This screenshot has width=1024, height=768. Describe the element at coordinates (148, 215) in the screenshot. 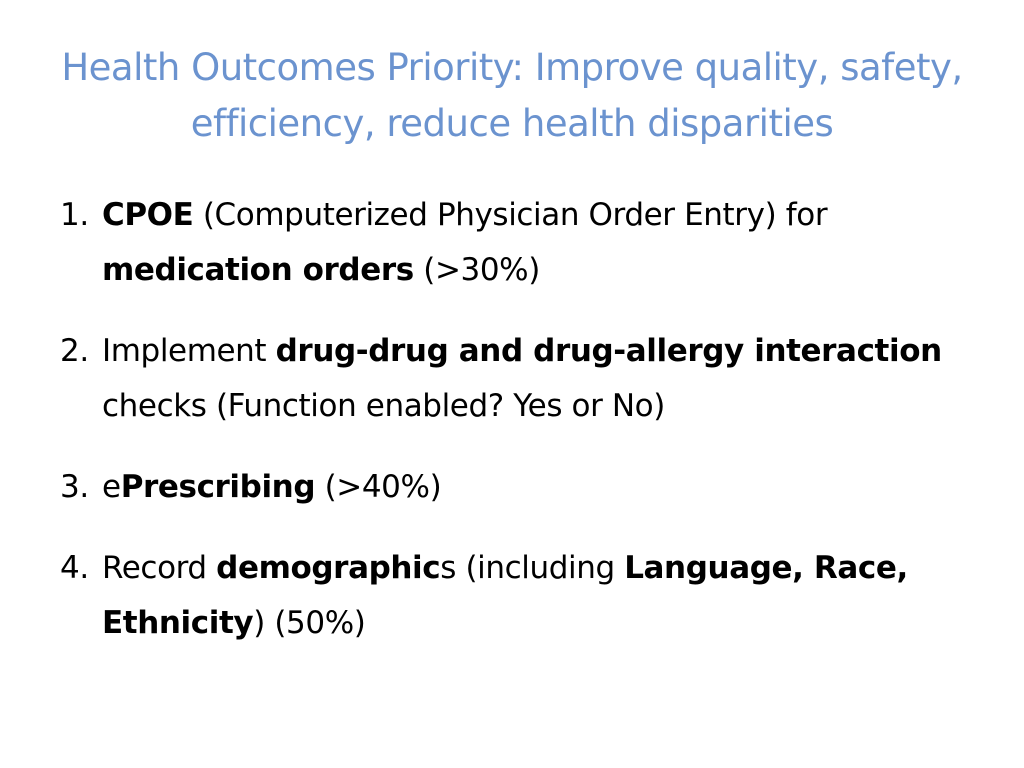

I see `emphasis-text: CPOE` at that location.